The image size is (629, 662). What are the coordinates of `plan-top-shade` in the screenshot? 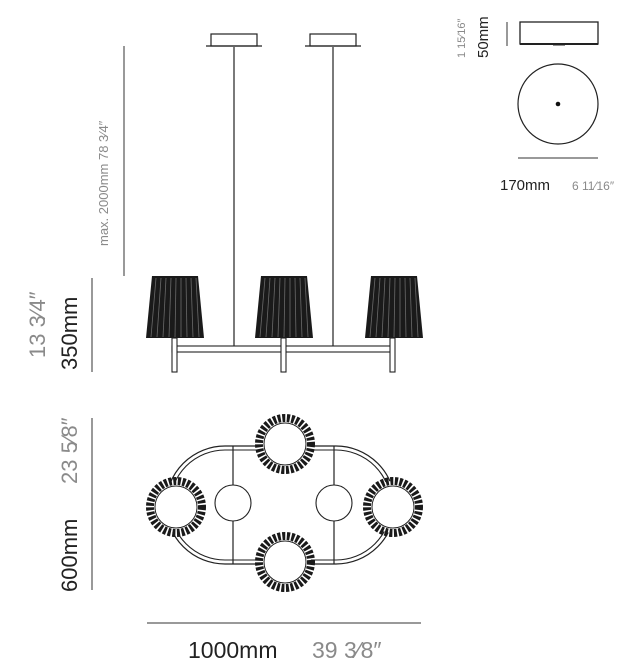 It's located at (285, 444).